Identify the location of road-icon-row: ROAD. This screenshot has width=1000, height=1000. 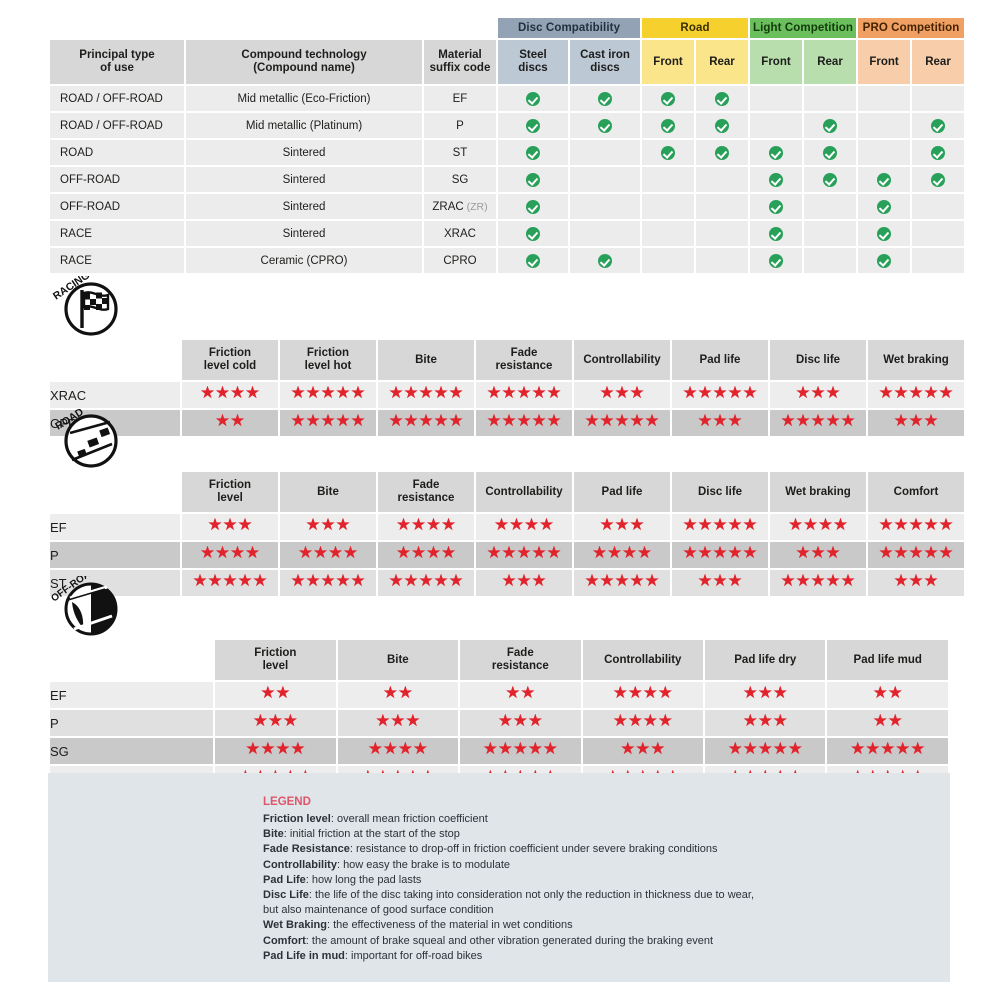
(507, 439).